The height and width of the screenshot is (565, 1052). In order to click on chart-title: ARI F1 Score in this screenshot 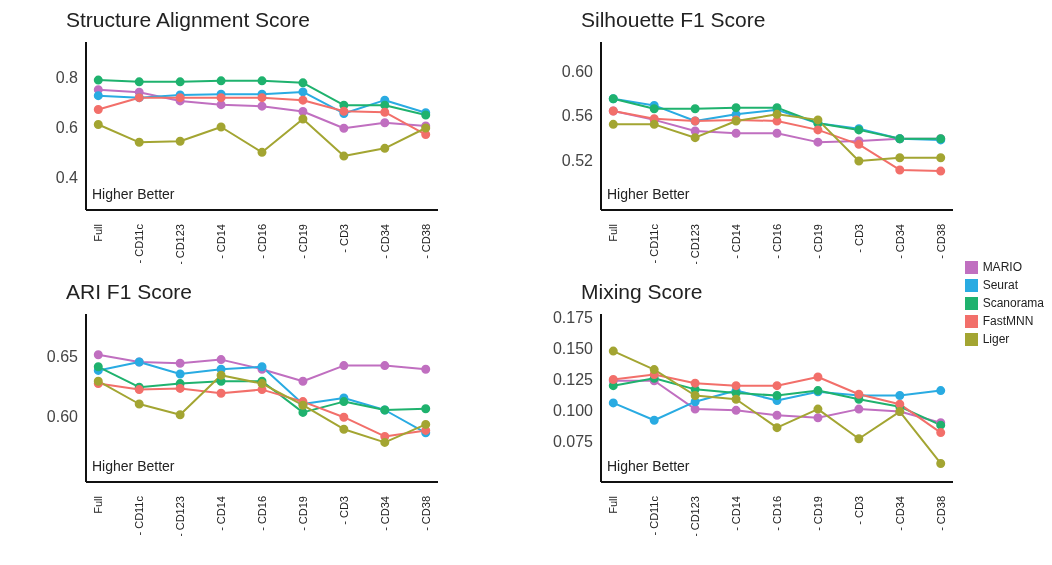, I will do `click(130, 292)`.